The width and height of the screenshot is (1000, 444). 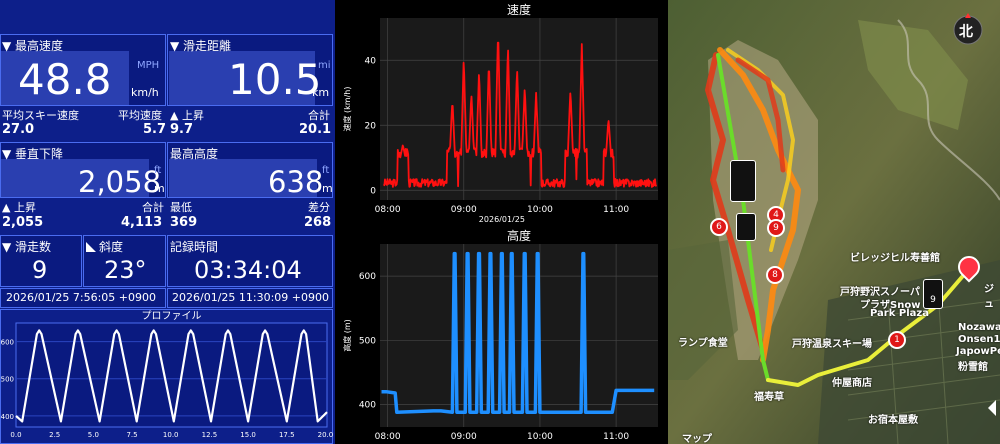 I want to click on speed-date-label: 2026/01/25, so click(x=502, y=218).